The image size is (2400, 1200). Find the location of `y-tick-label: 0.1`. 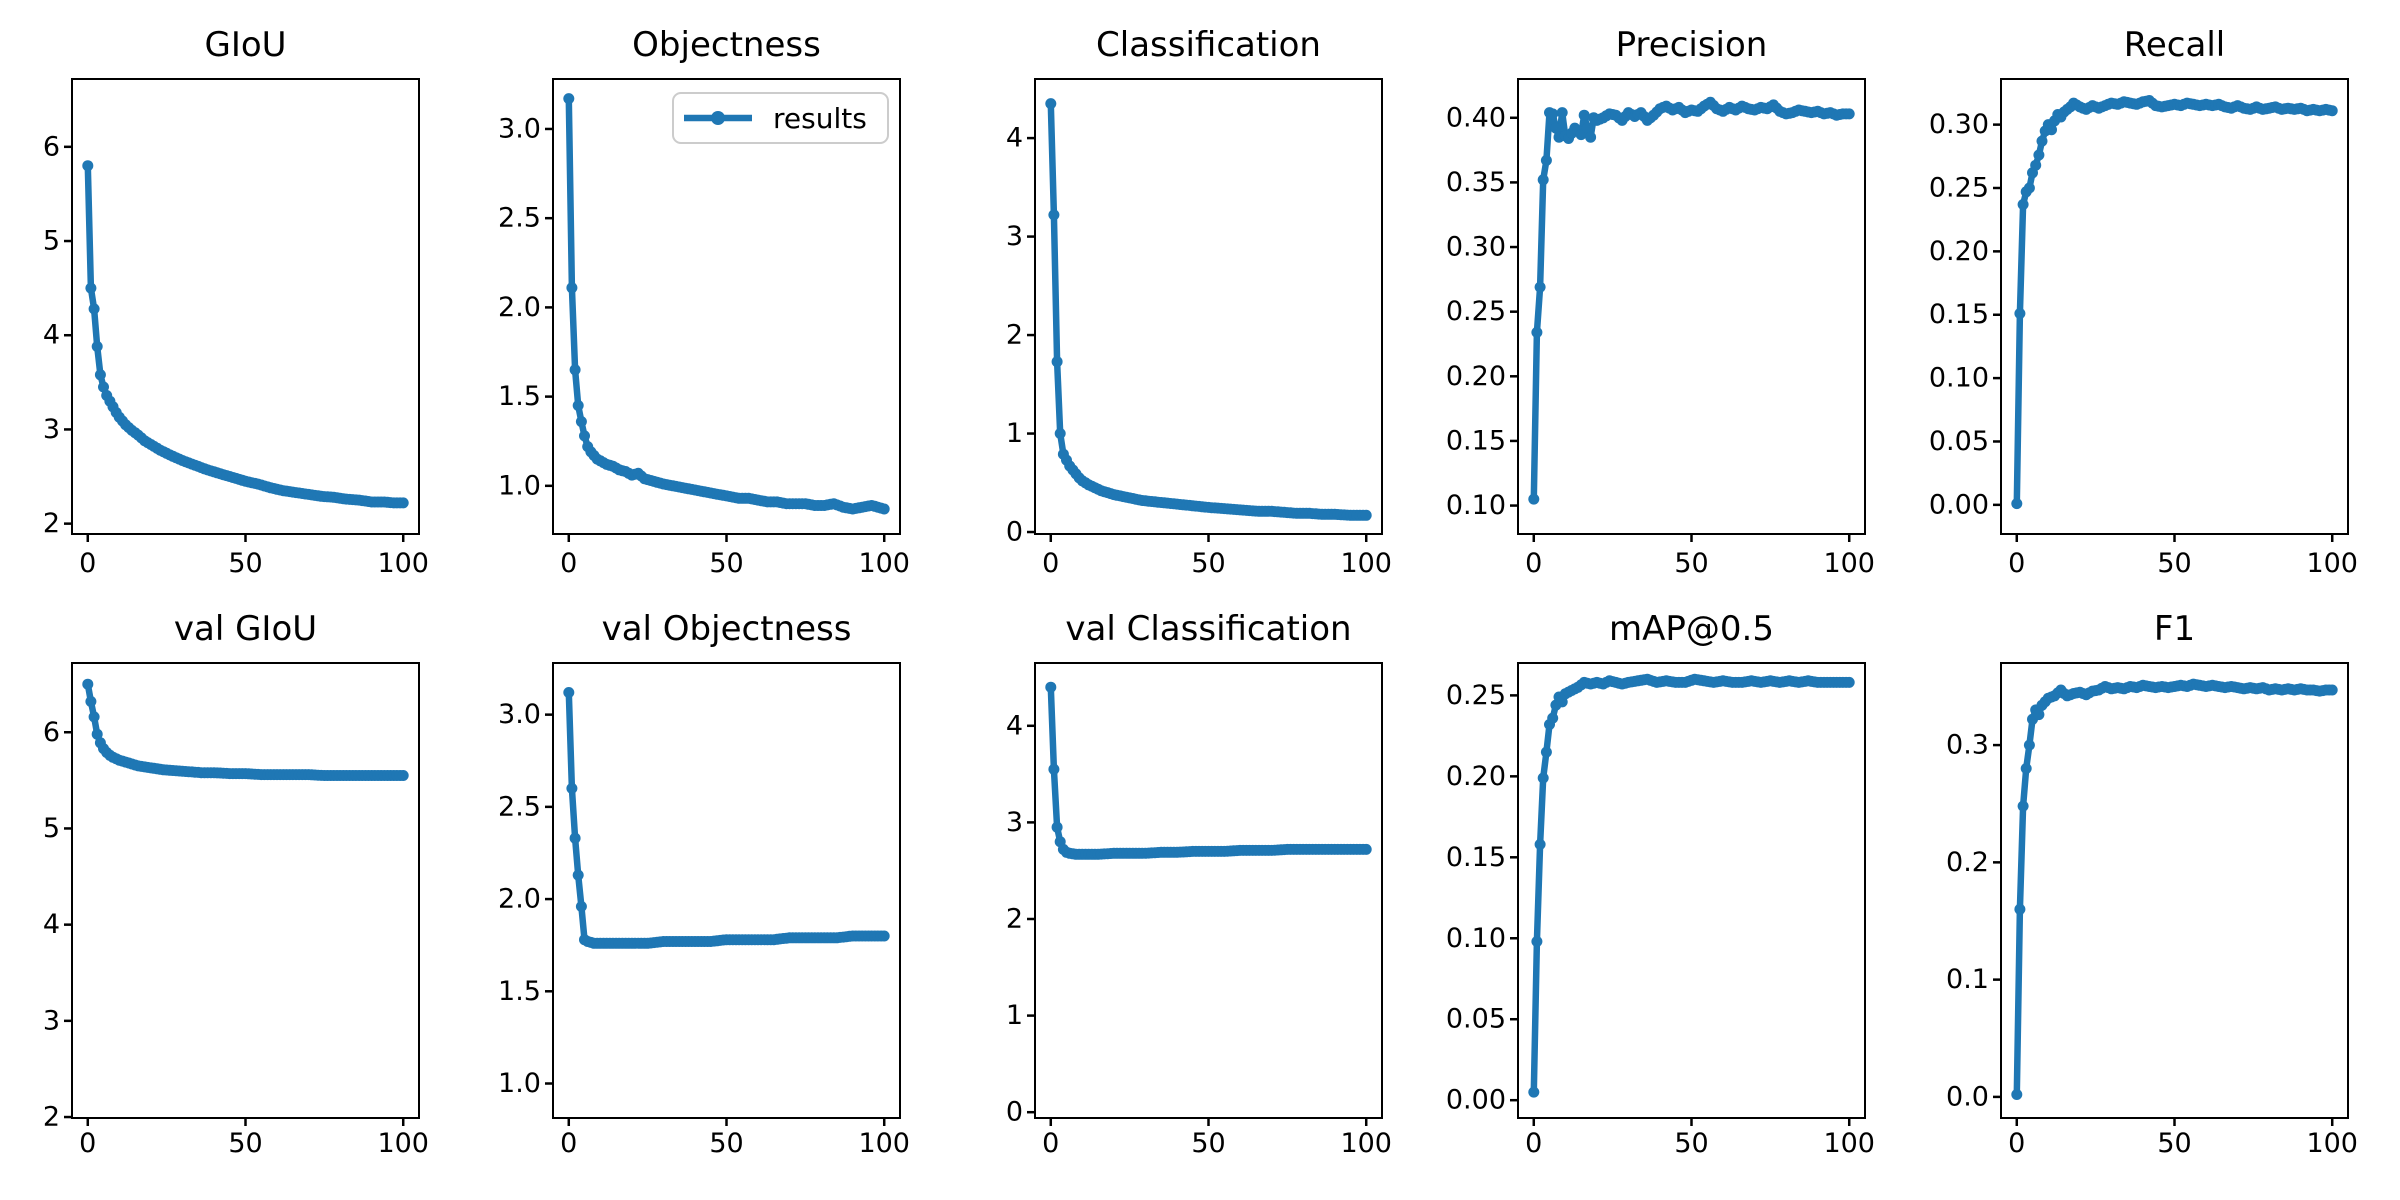

y-tick-label: 0.1 is located at coordinates (1967, 979).